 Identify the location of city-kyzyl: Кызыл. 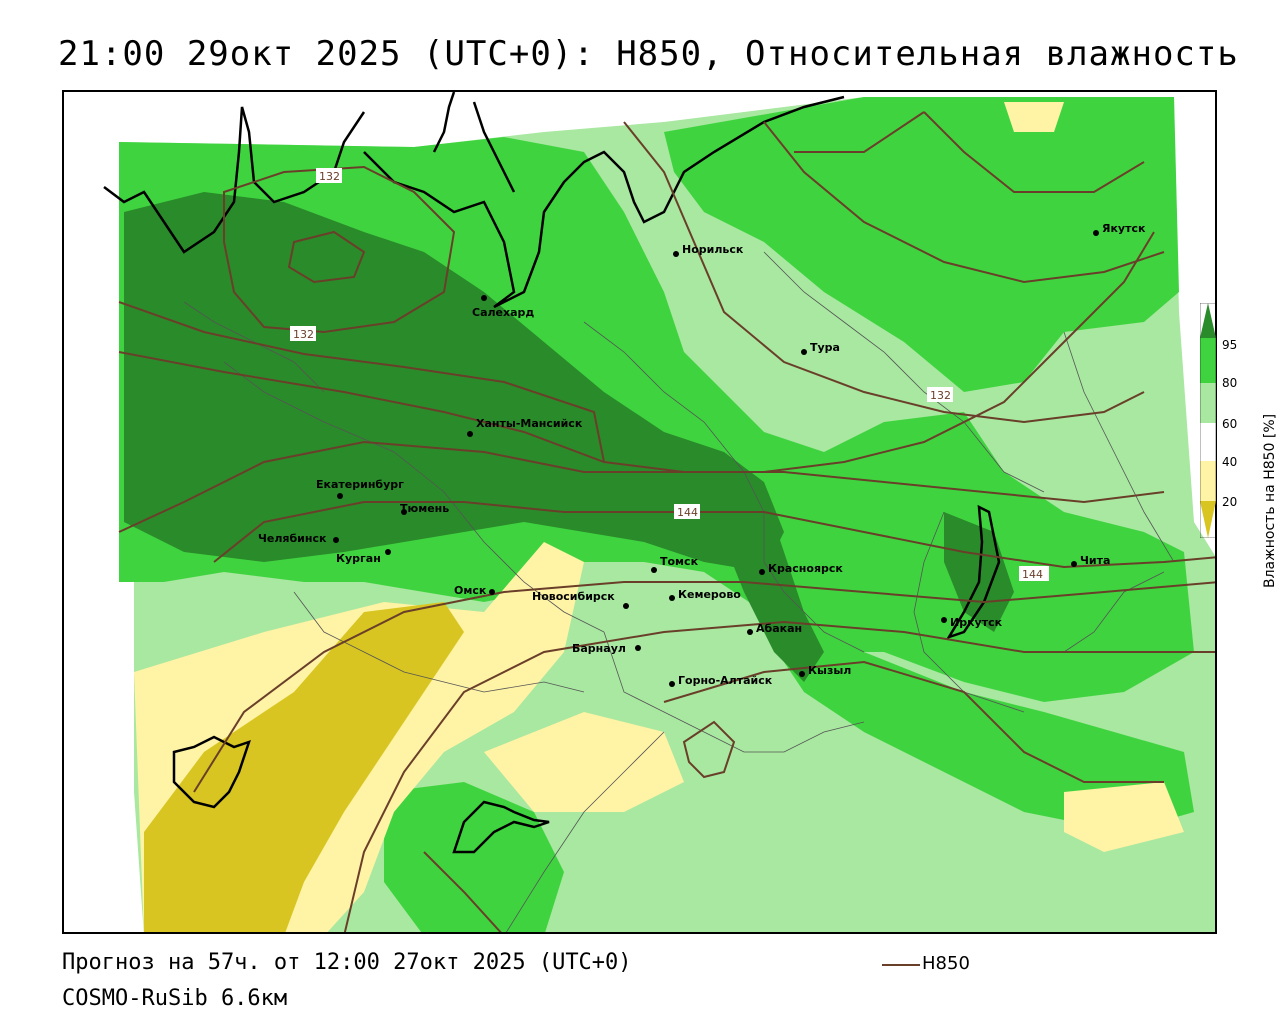
(825, 670).